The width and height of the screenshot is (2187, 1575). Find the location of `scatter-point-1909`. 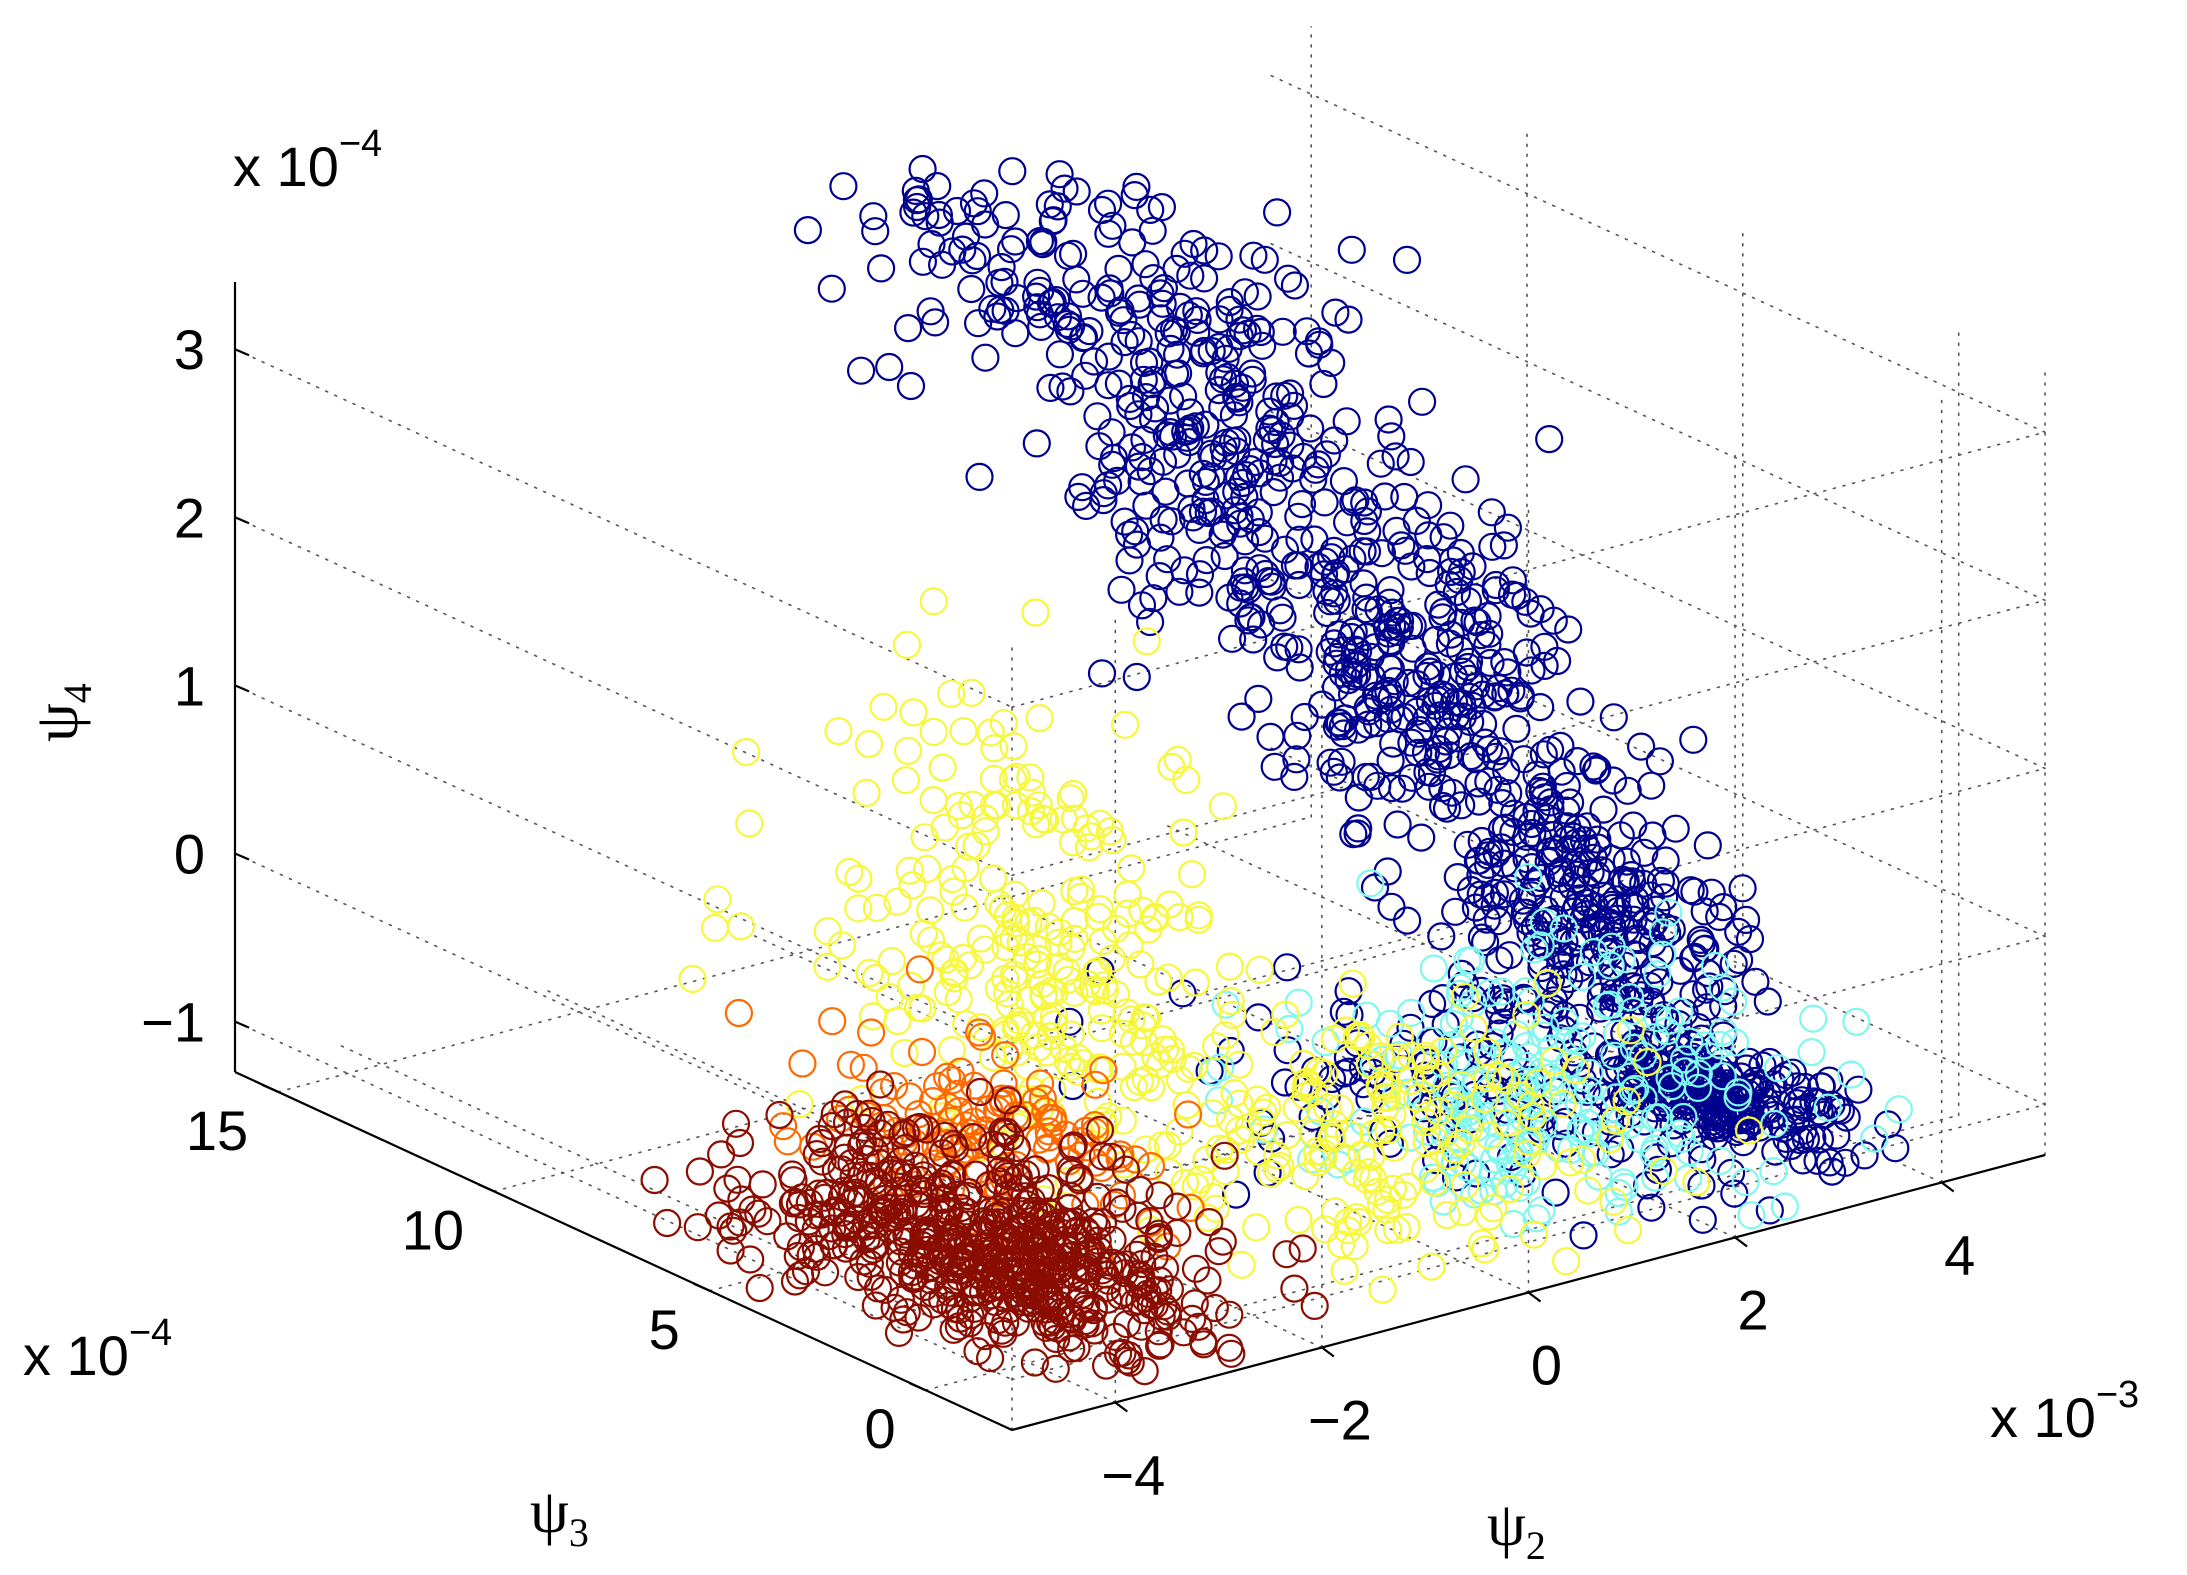

scatter-point-1909 is located at coordinates (1095, 1084).